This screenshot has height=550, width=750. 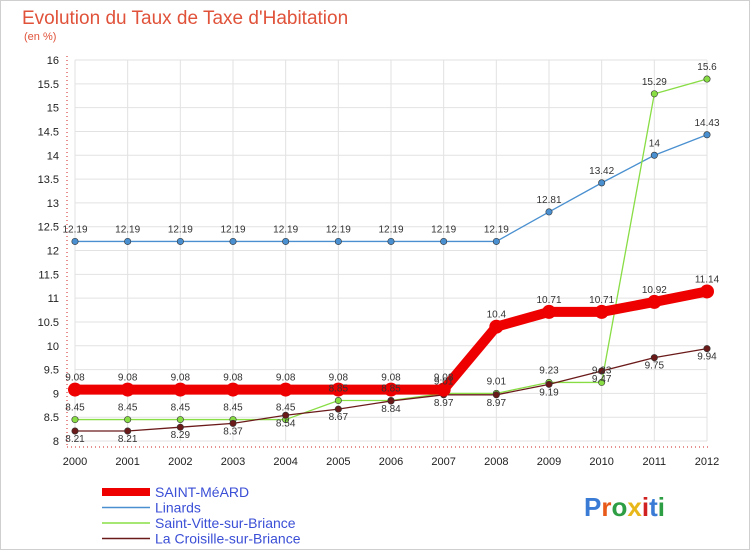 What do you see at coordinates (654, 82) in the screenshot?
I see `data-label: 15.29` at bounding box center [654, 82].